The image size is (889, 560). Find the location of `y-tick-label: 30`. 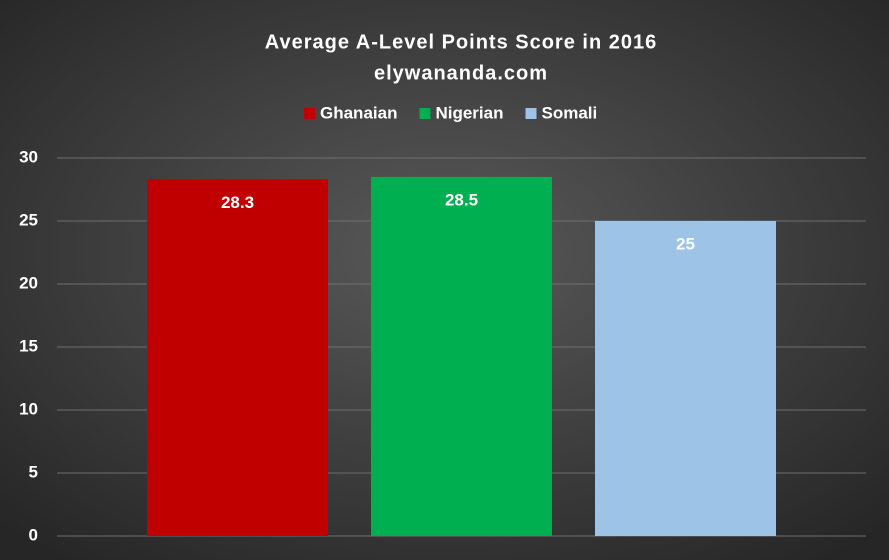

y-tick-label: 30 is located at coordinates (28, 156).